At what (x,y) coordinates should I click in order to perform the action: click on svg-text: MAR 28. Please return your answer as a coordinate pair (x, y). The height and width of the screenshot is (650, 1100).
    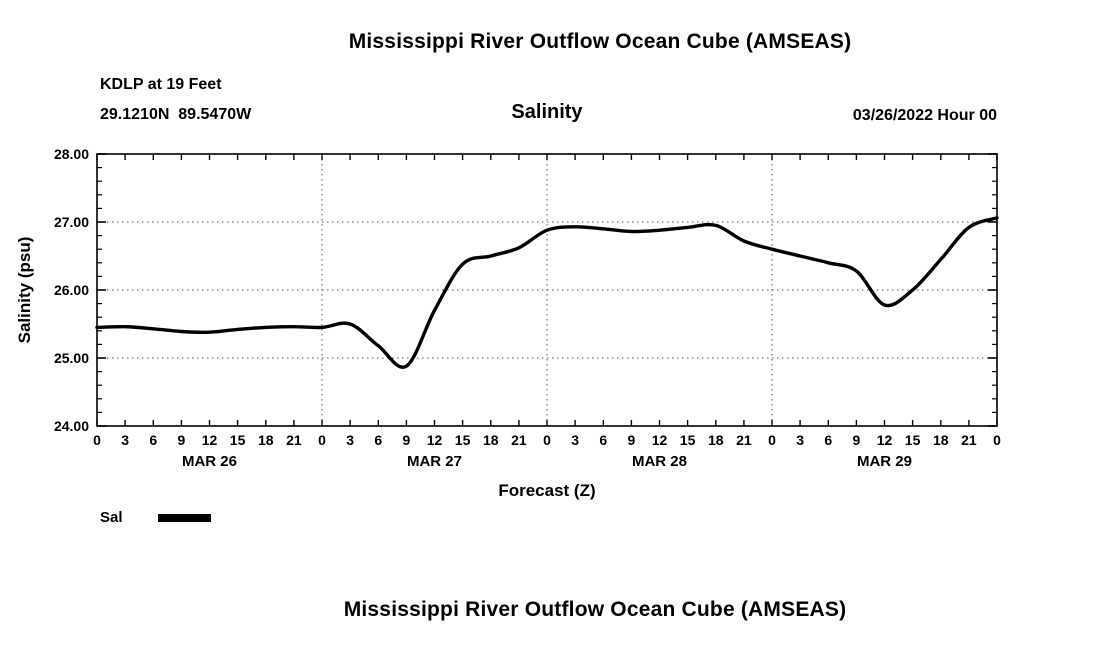
    Looking at the image, I should click on (659, 461).